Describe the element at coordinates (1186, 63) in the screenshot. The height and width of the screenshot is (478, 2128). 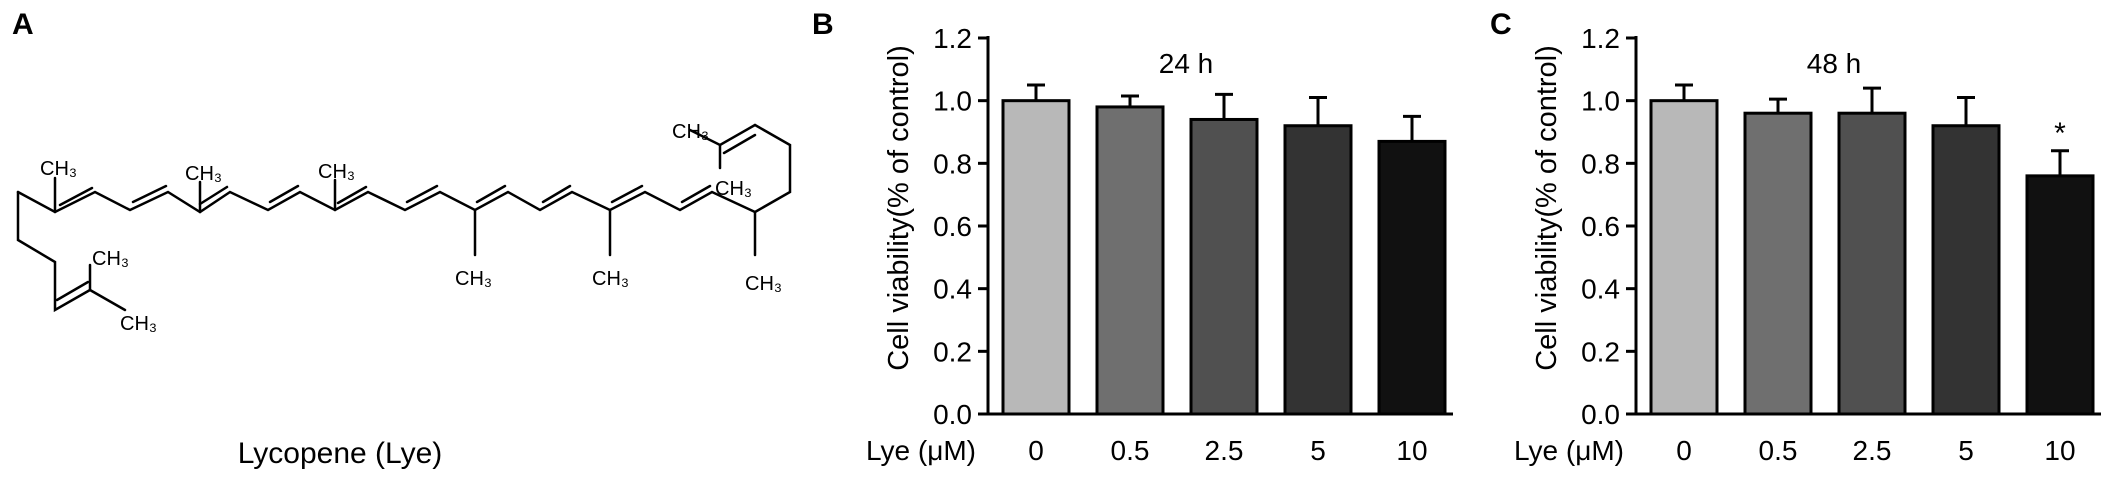
I see `chart-title: 24 h` at that location.